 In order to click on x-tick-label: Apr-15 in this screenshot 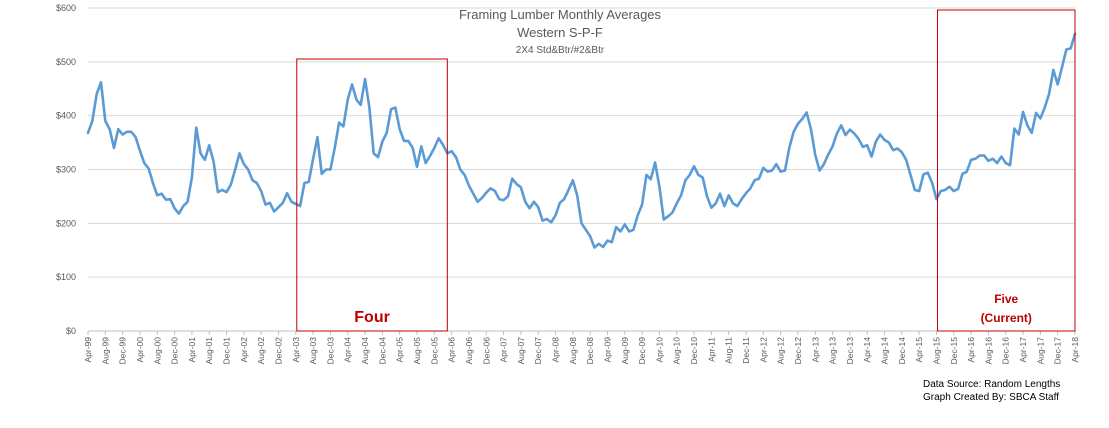, I will do `click(919, 350)`.